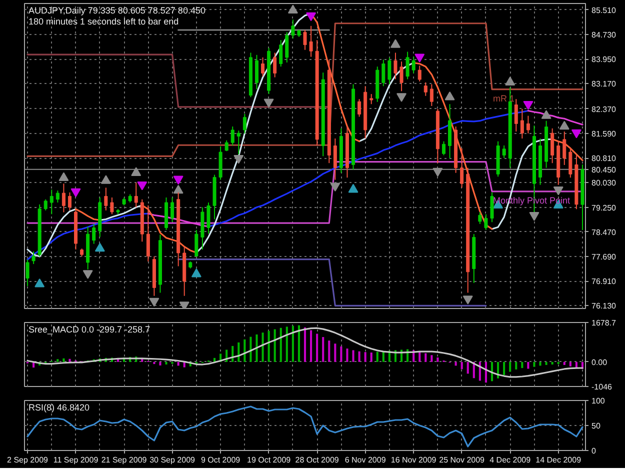 The image size is (625, 469). Describe the element at coordinates (596, 426) in the screenshot. I see `y-tick-label: 50` at that location.